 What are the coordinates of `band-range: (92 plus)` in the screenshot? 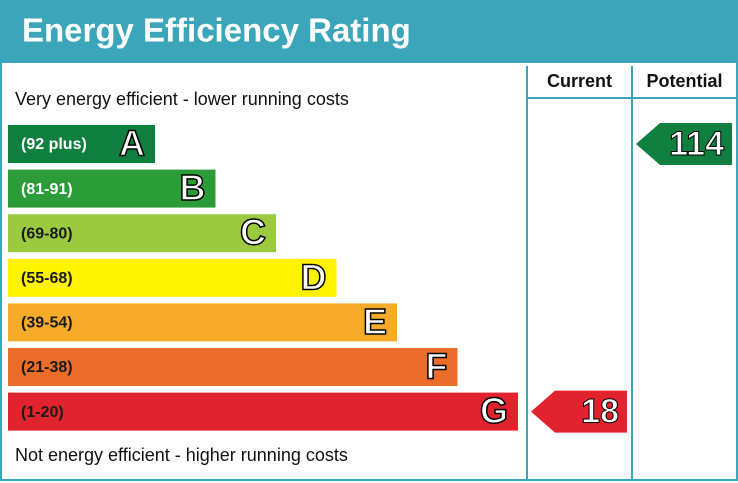 It's located at (54, 144).